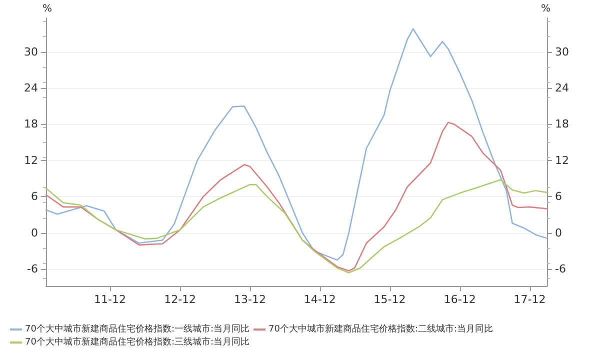 The width and height of the screenshot is (600, 355). What do you see at coordinates (320, 299) in the screenshot?
I see `x-tick-label: 14-12` at bounding box center [320, 299].